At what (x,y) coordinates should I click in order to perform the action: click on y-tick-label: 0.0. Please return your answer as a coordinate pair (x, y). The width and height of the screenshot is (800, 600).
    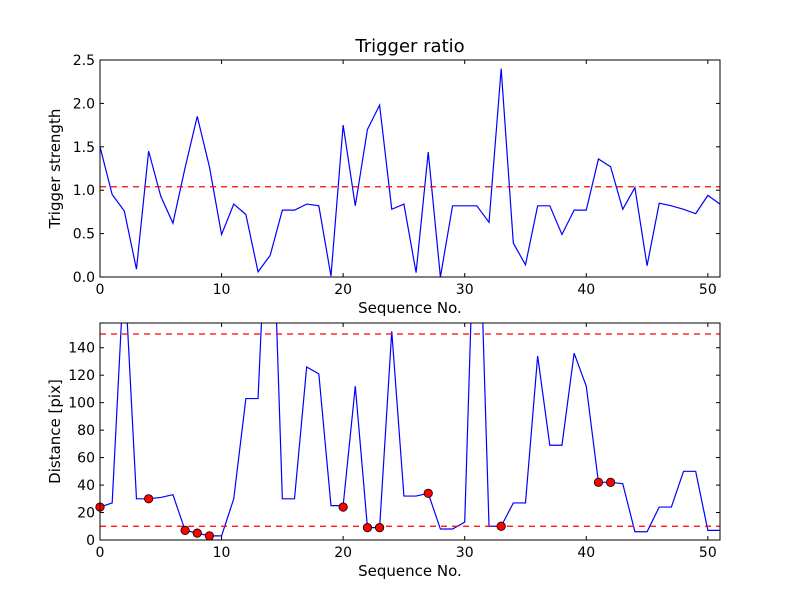
    Looking at the image, I should click on (84, 278).